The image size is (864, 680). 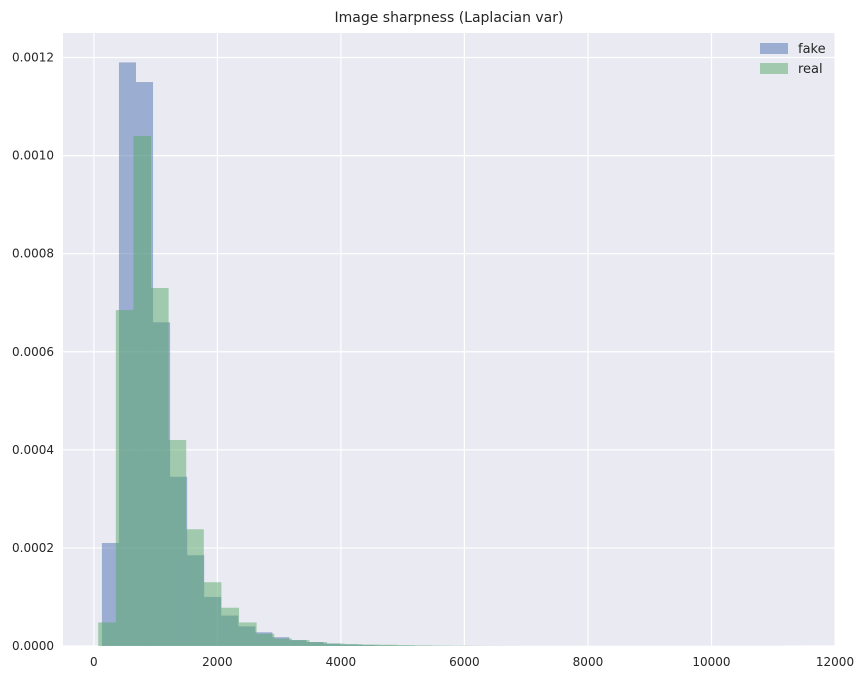 I want to click on fake-bar, so click(x=110, y=594).